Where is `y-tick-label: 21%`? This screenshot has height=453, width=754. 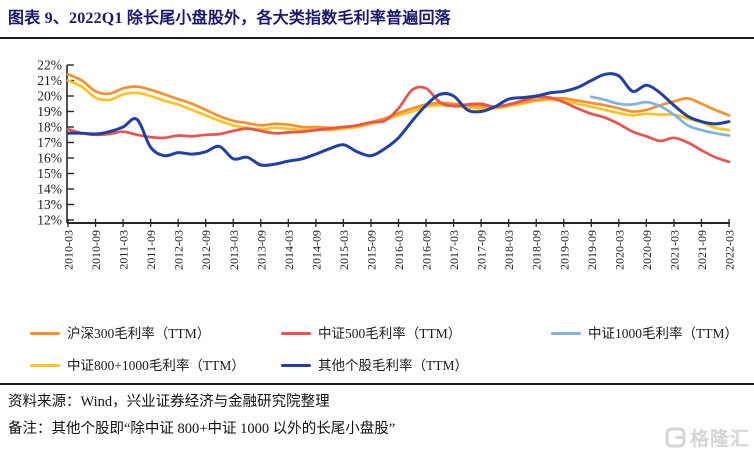 y-tick-label: 21% is located at coordinates (49, 80).